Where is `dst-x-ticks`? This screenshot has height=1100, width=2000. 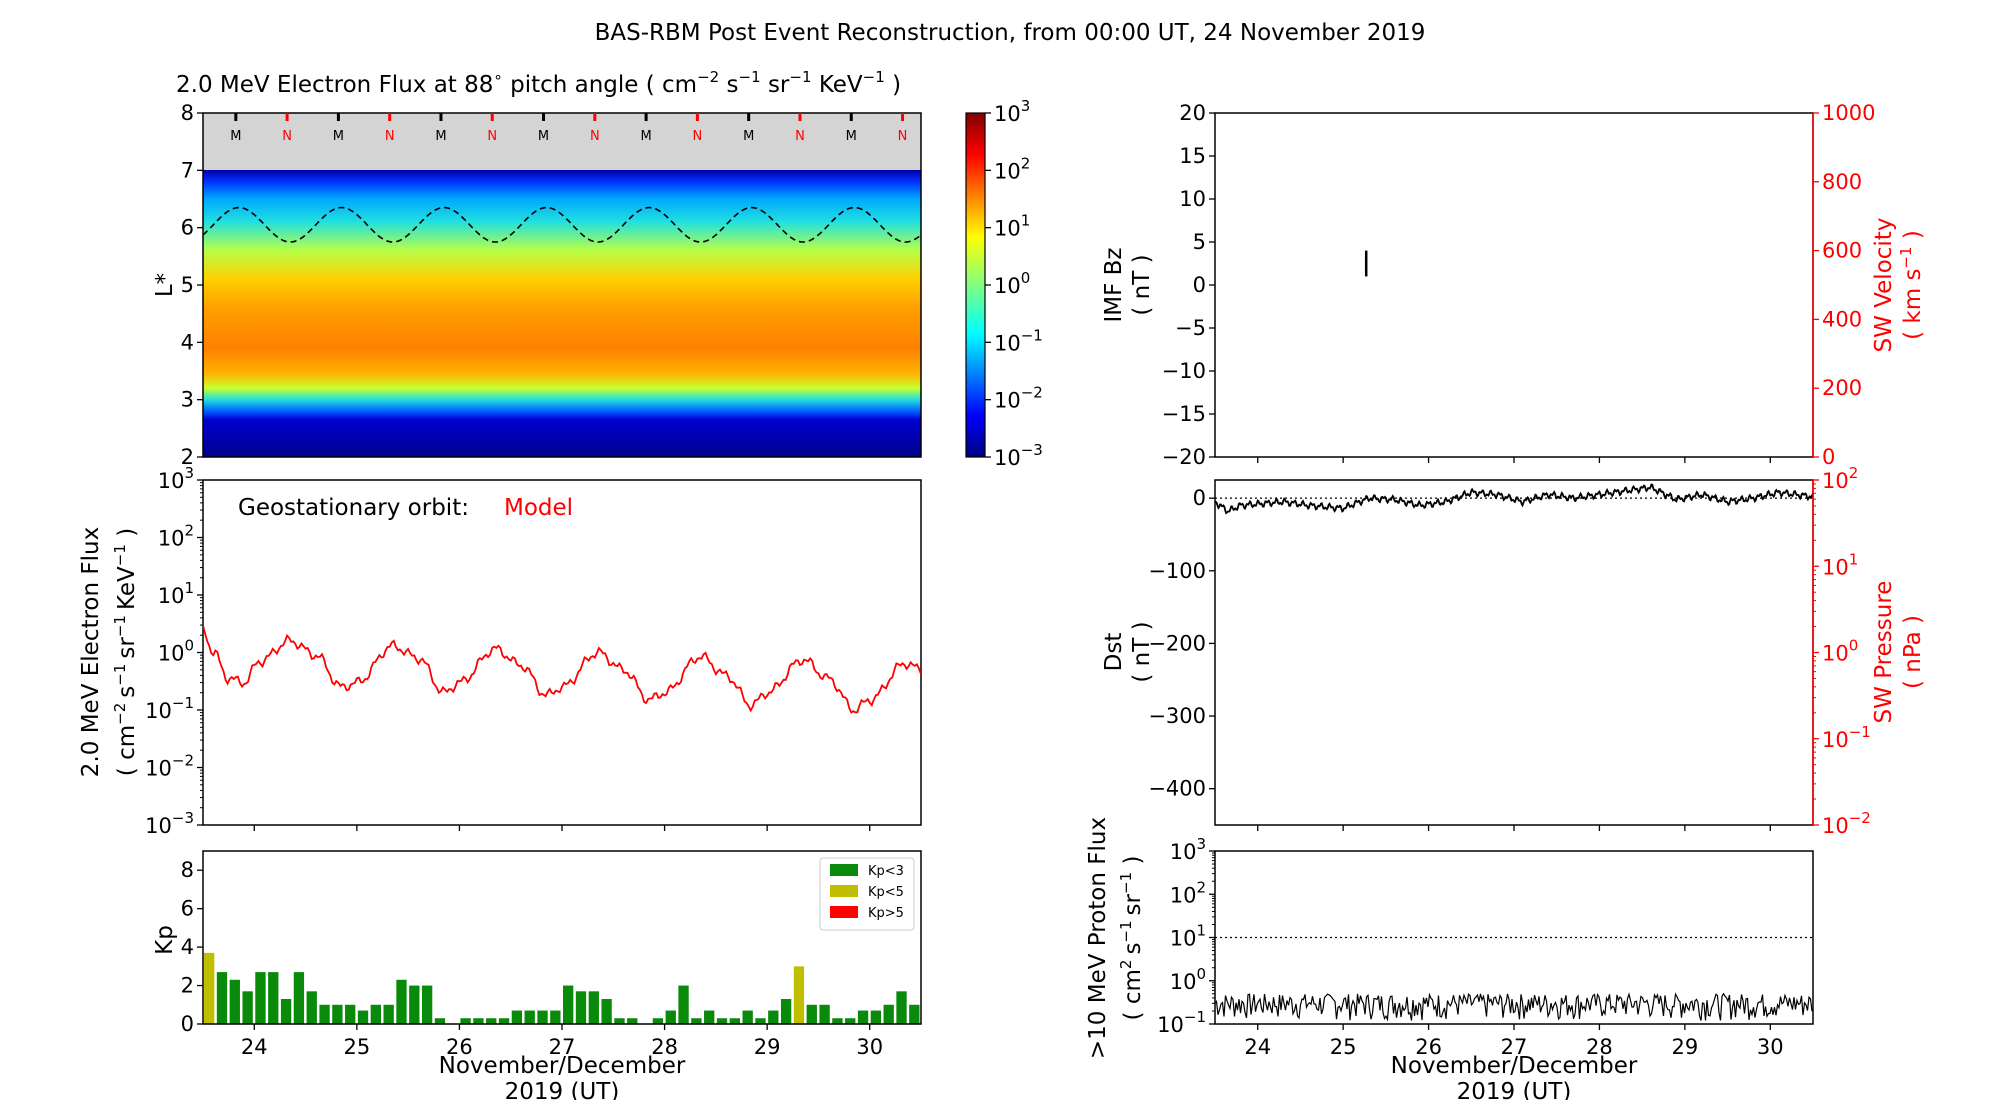 dst-x-ticks is located at coordinates (1514, 828).